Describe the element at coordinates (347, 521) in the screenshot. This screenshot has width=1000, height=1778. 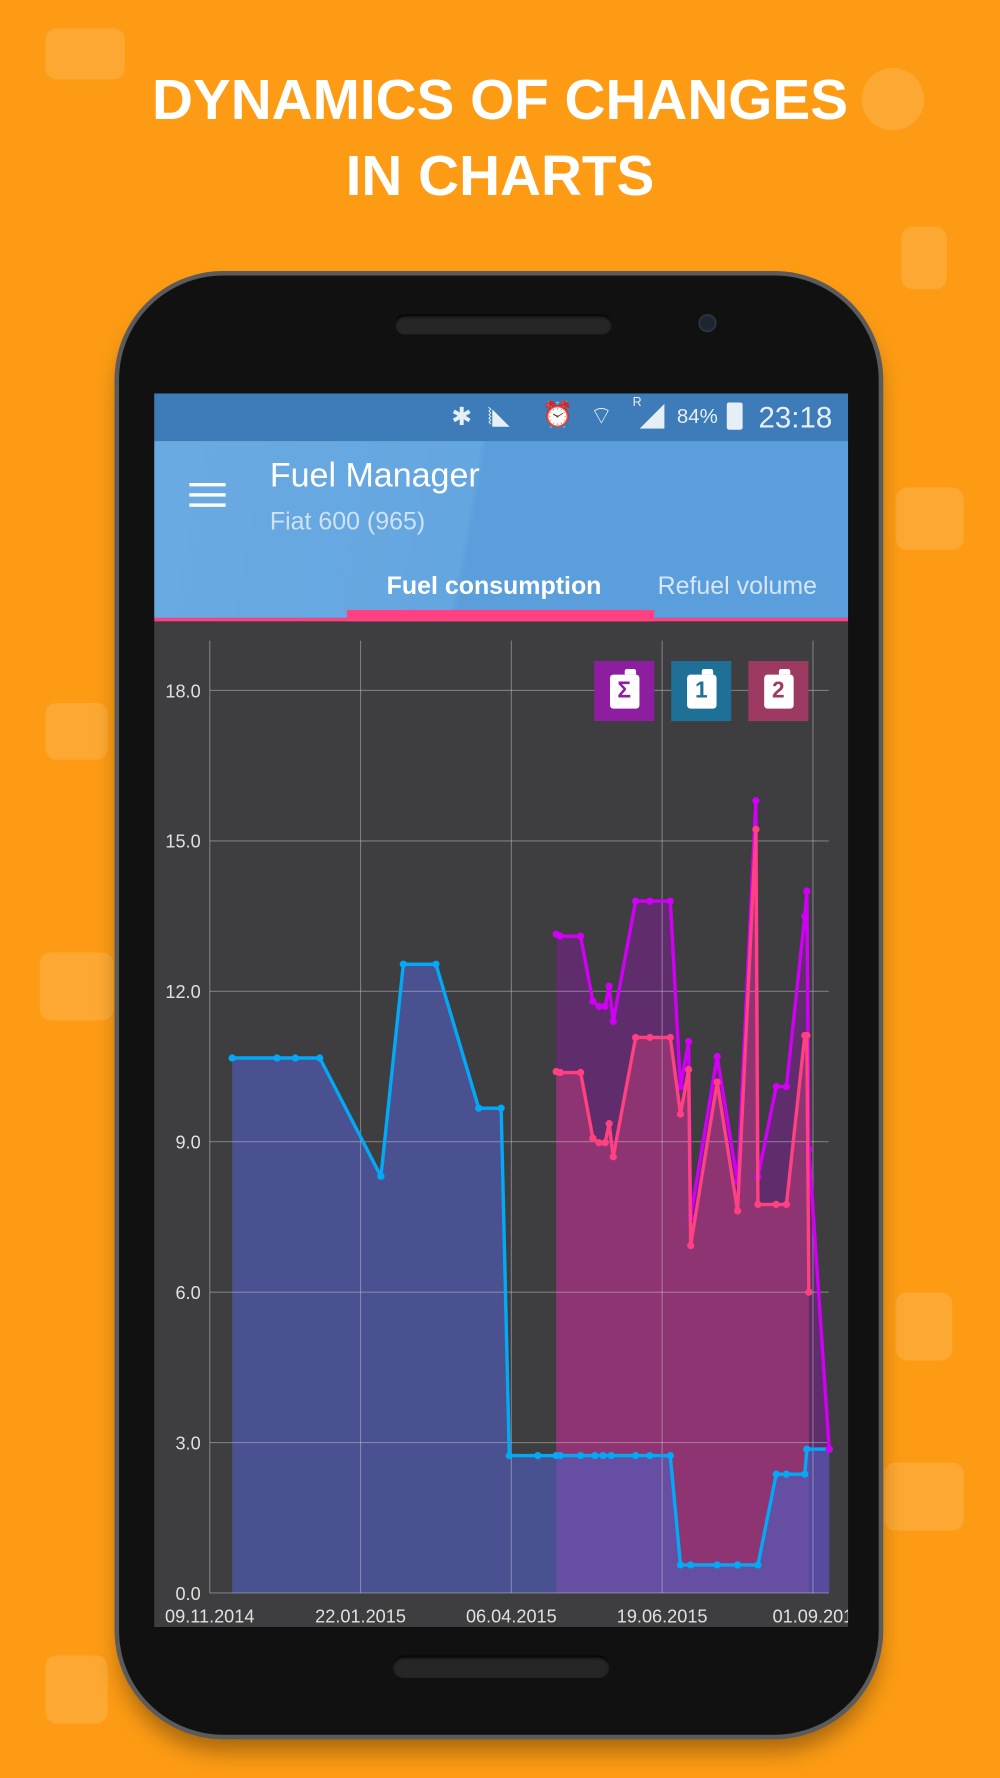
I see `vehicle-subtitle: Fiat 600 (965)` at that location.